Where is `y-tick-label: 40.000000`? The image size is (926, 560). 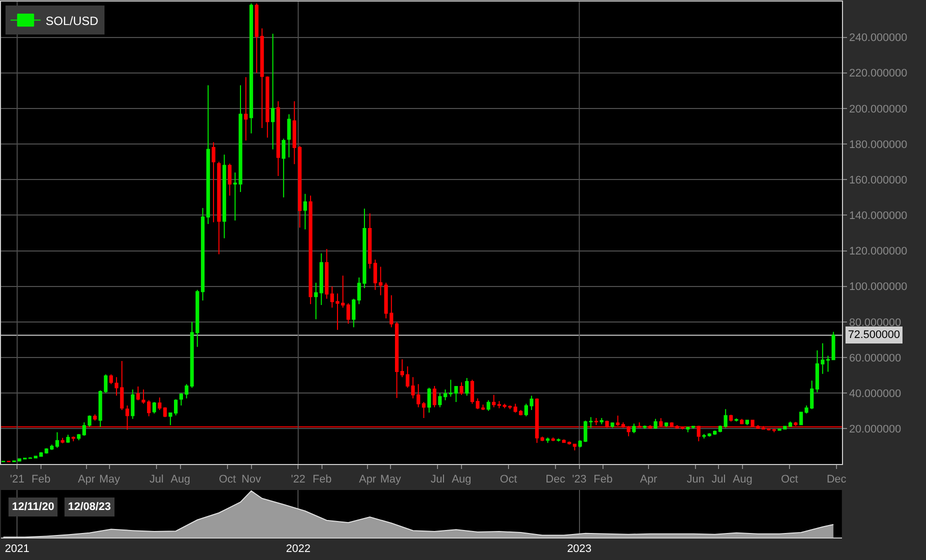 y-tick-label: 40.000000 is located at coordinates (875, 394).